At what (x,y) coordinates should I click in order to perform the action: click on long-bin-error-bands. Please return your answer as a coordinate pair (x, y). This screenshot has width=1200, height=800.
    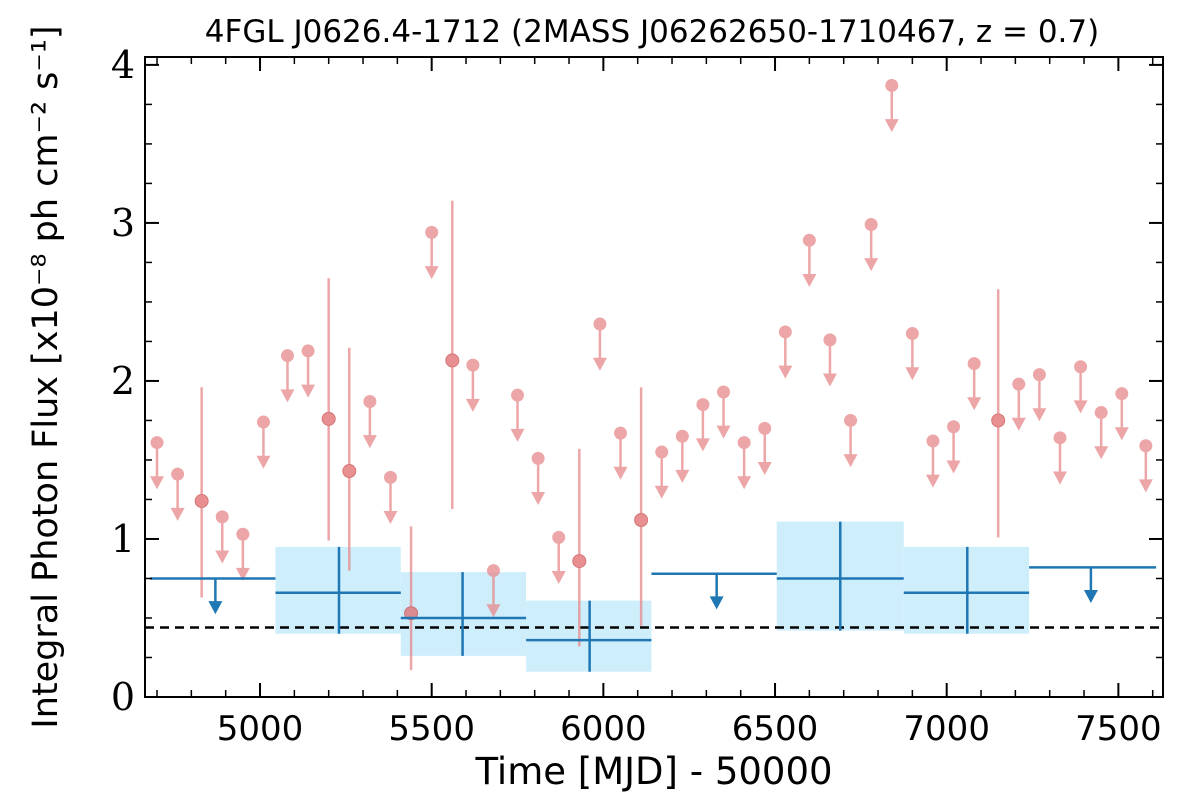
    Looking at the image, I should click on (652, 596).